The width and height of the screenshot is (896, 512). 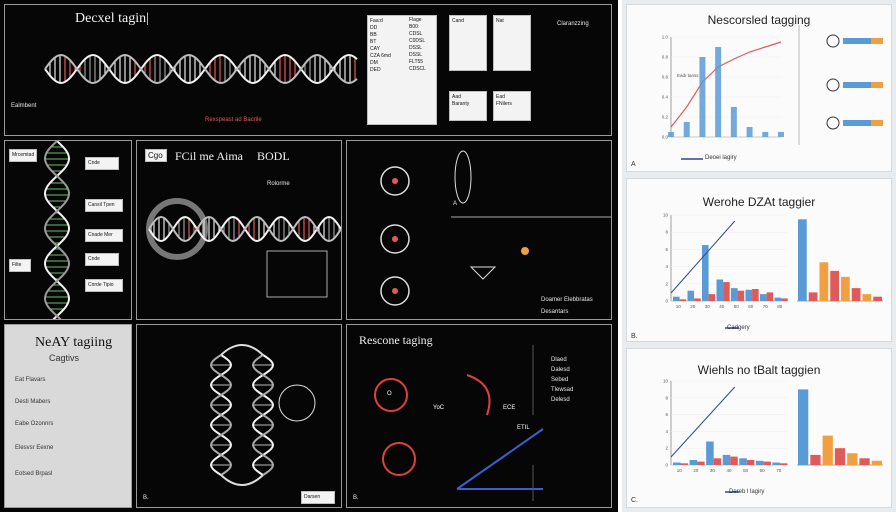 I want to click on mid-center-panel: Cgo FCil me Aima BODL Rolorme, so click(x=239, y=230).